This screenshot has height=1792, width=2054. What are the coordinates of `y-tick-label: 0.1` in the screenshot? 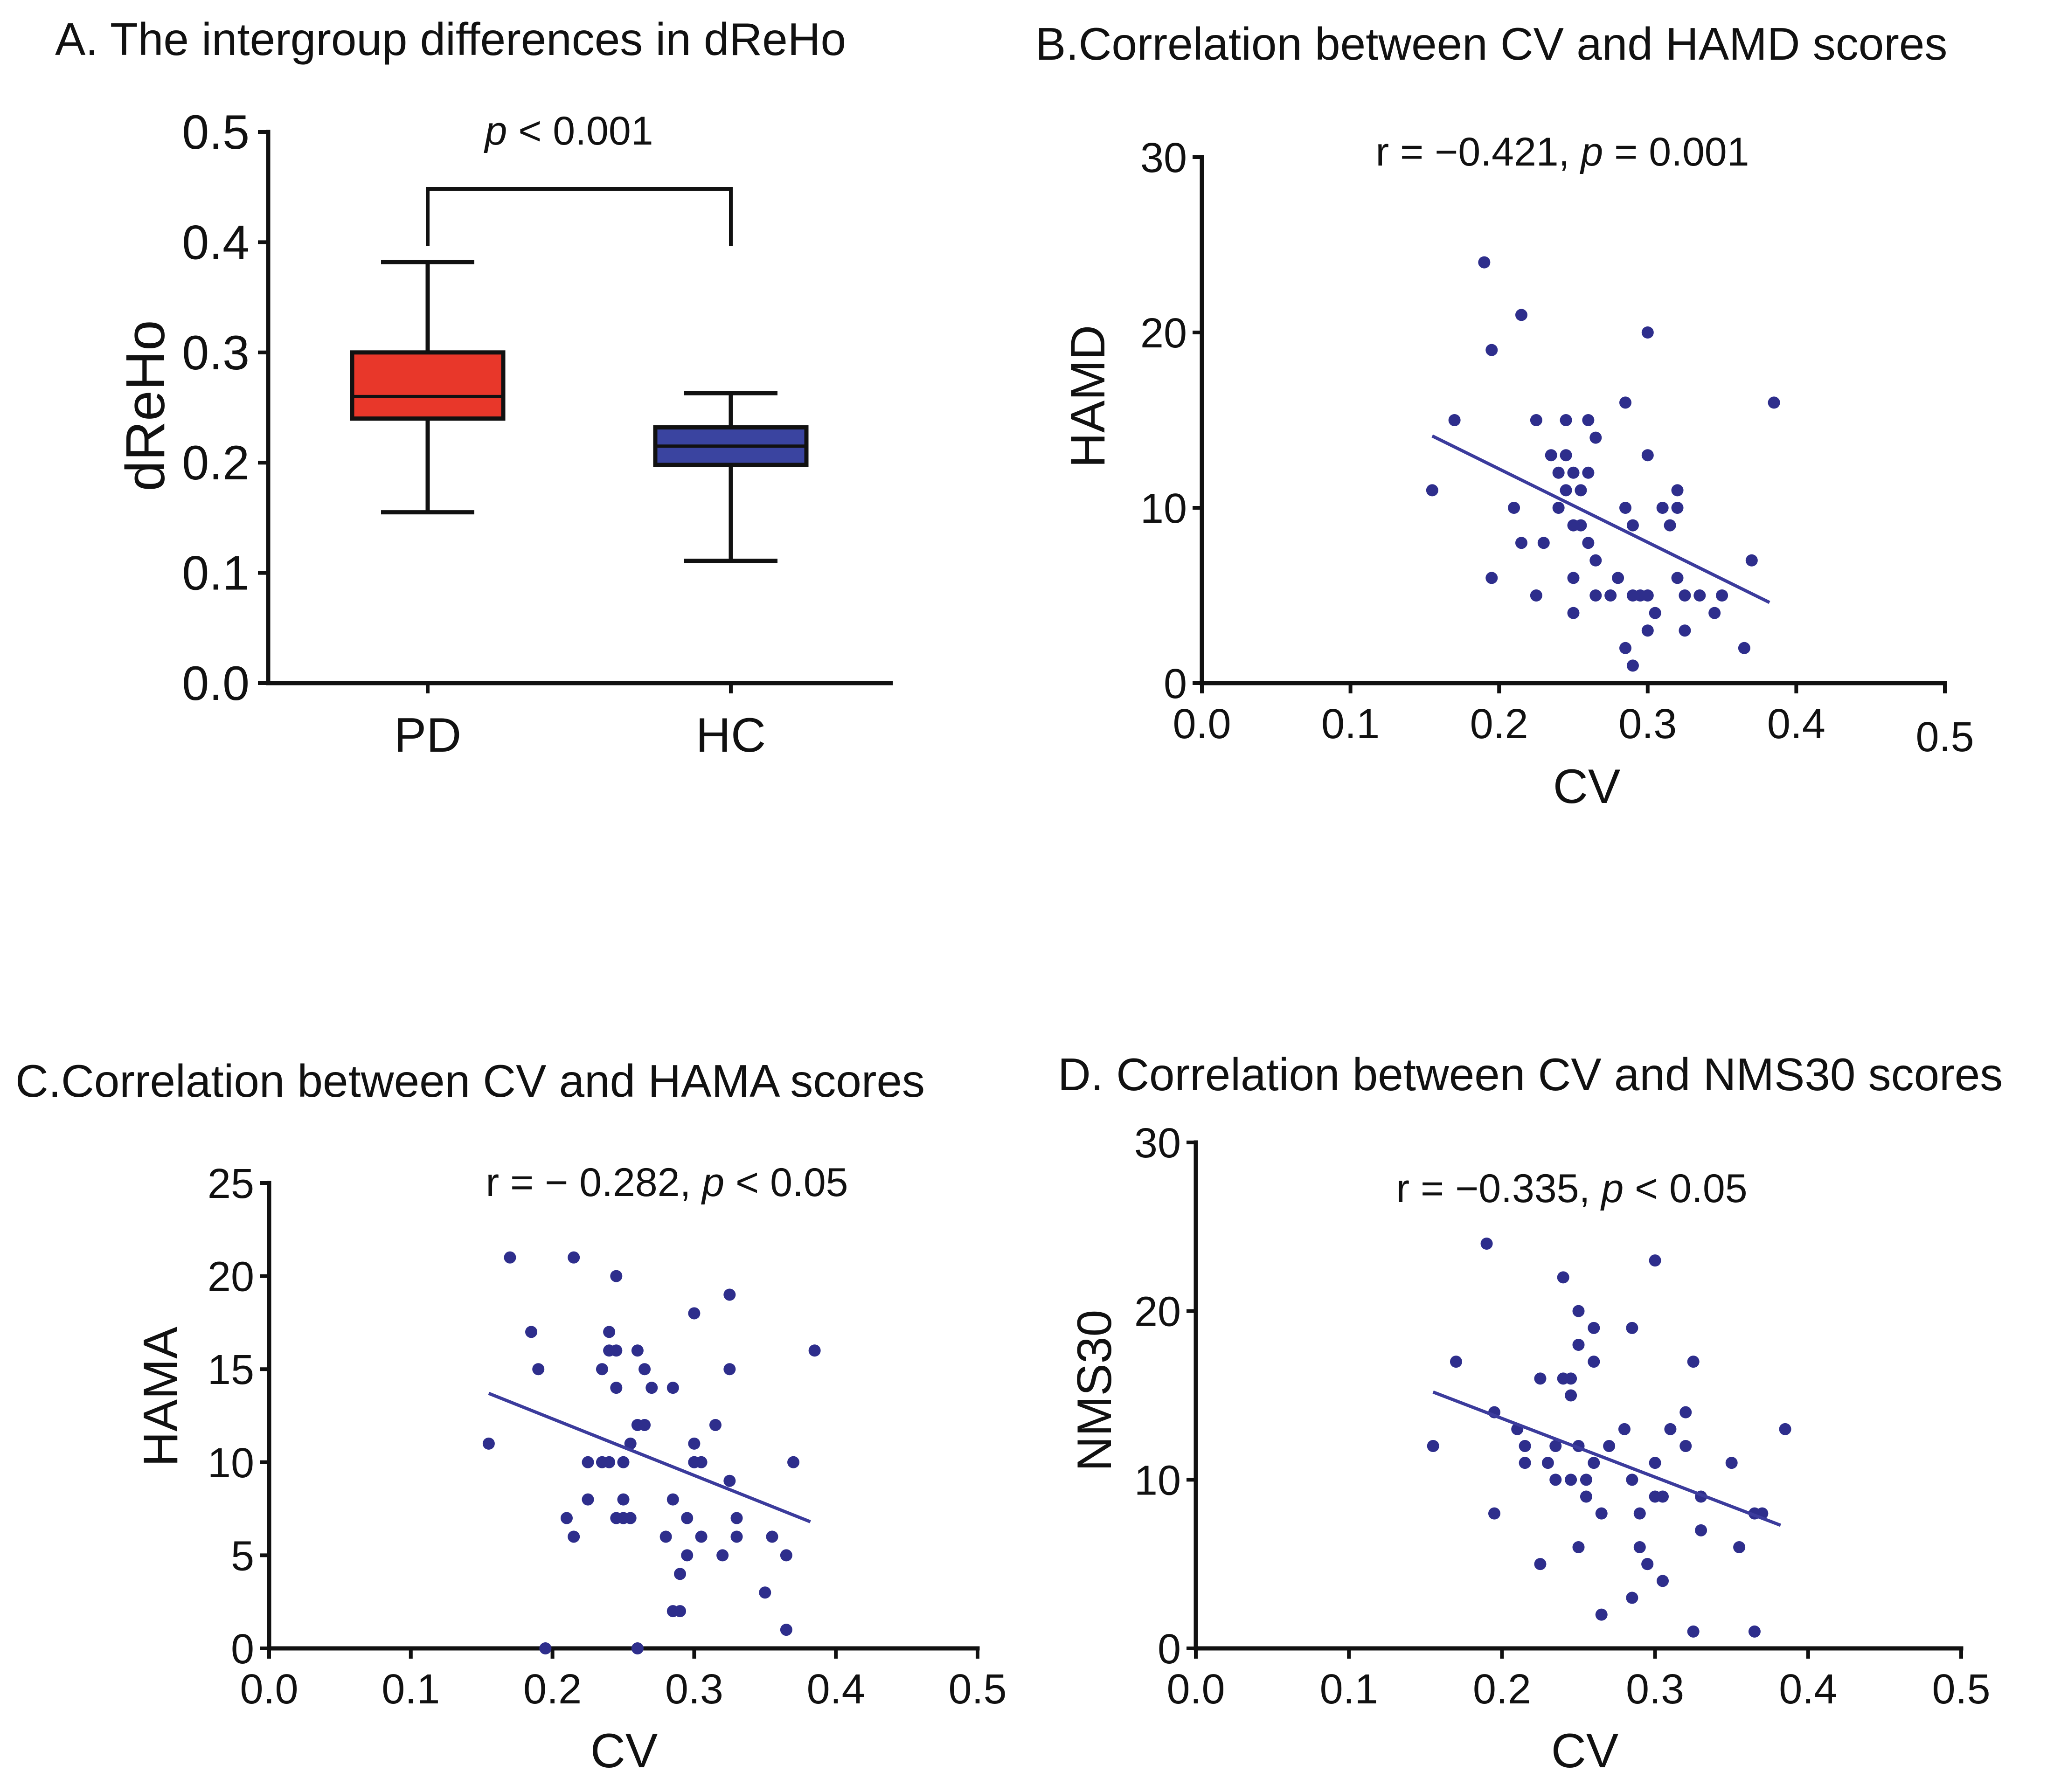 It's located at (216, 574).